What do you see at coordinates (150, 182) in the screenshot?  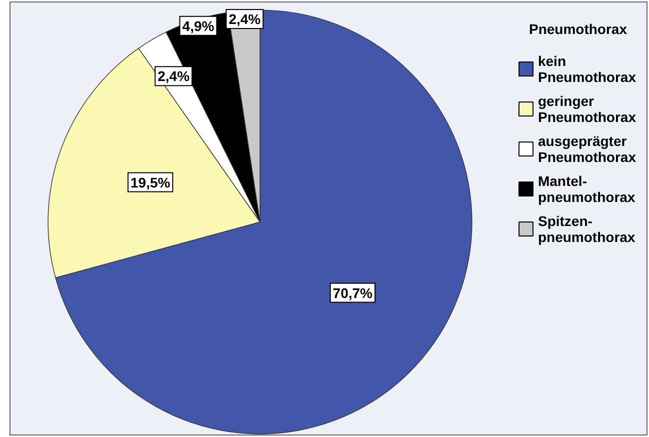 I see `data-label: 19,5%` at bounding box center [150, 182].